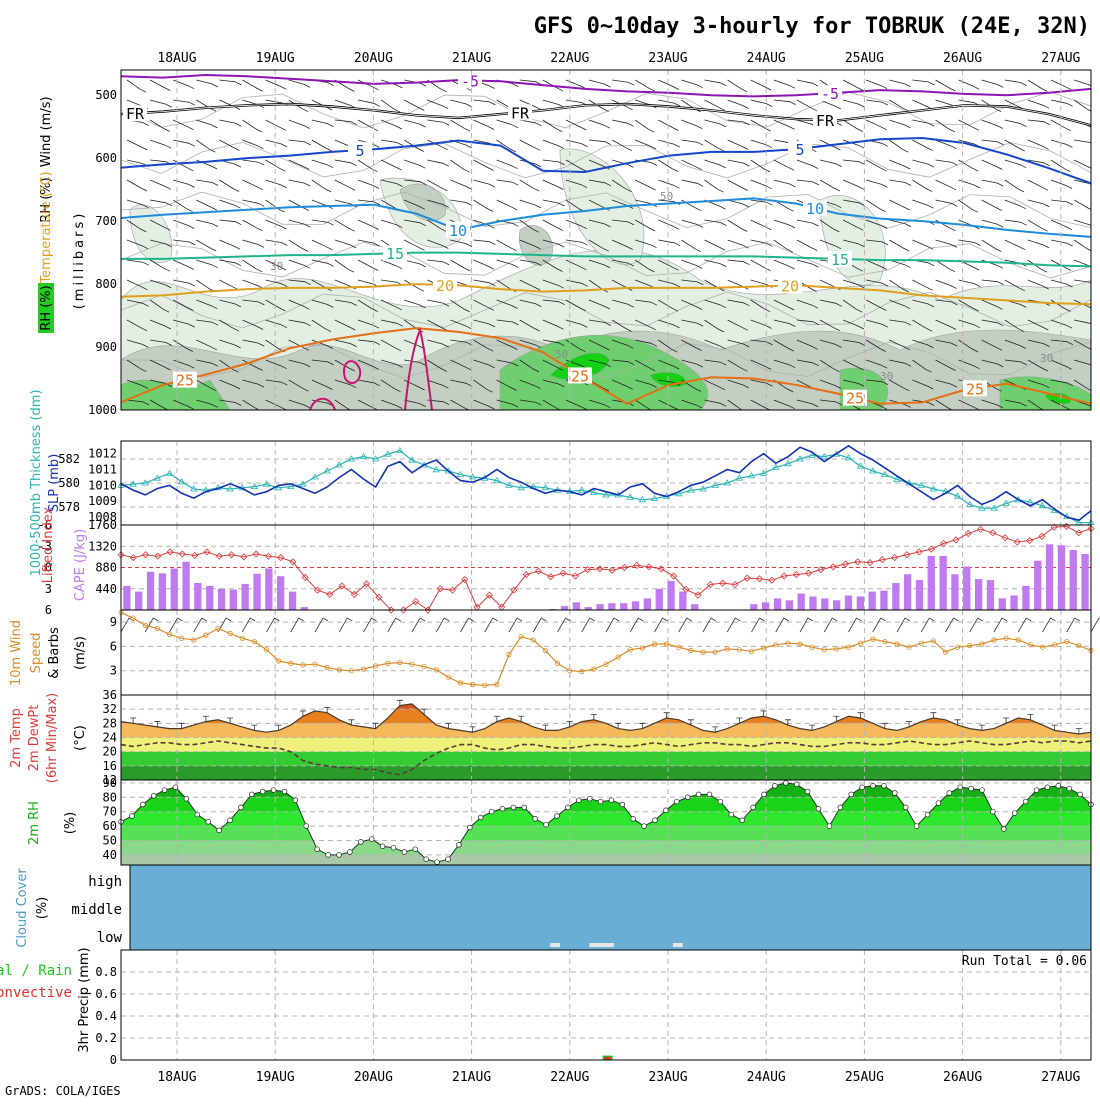 Image resolution: width=1100 pixels, height=1104 pixels. I want to click on wind10-speed-line, so click(606, 648).